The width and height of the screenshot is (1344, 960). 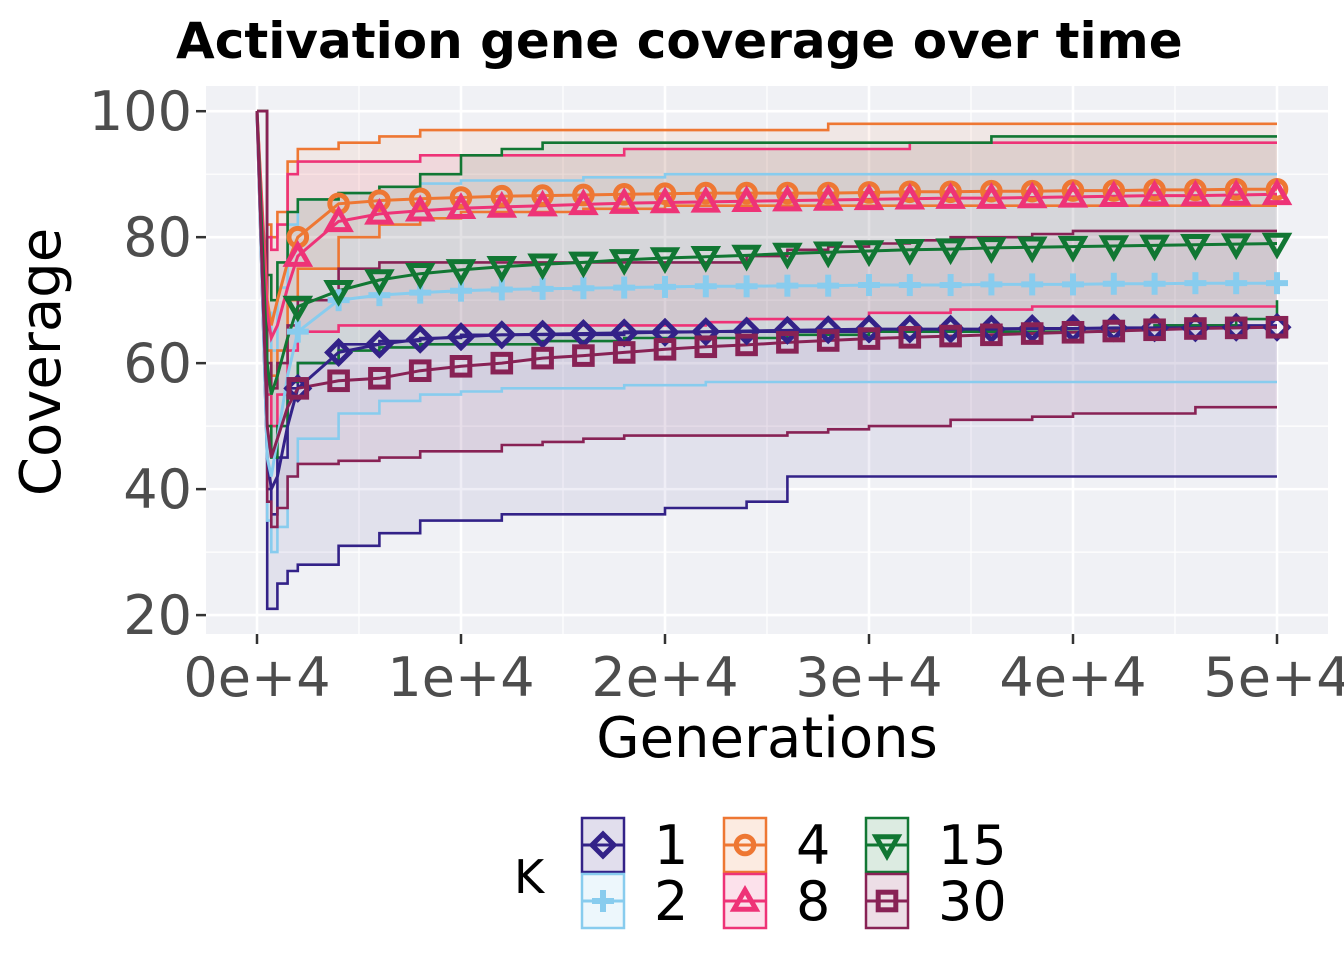 What do you see at coordinates (157, 489) in the screenshot?
I see `y-tick-label: 40` at bounding box center [157, 489].